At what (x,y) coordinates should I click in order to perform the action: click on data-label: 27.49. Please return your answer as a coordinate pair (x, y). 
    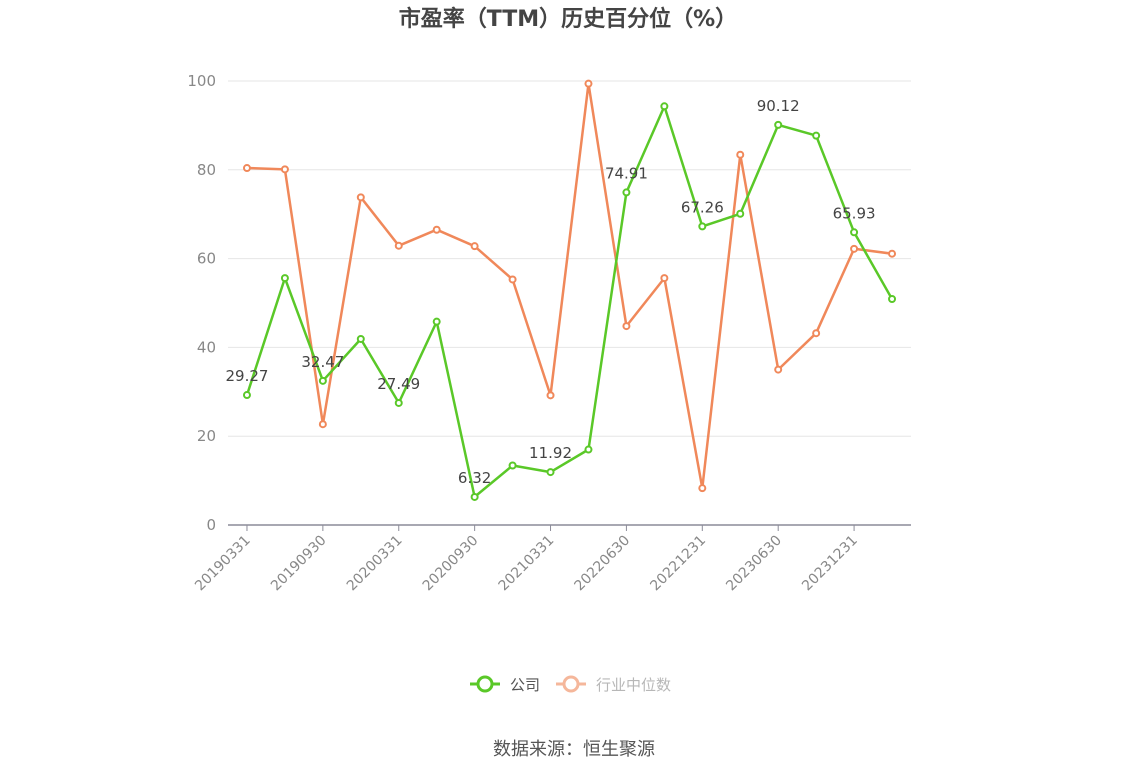
    Looking at the image, I should click on (398, 384).